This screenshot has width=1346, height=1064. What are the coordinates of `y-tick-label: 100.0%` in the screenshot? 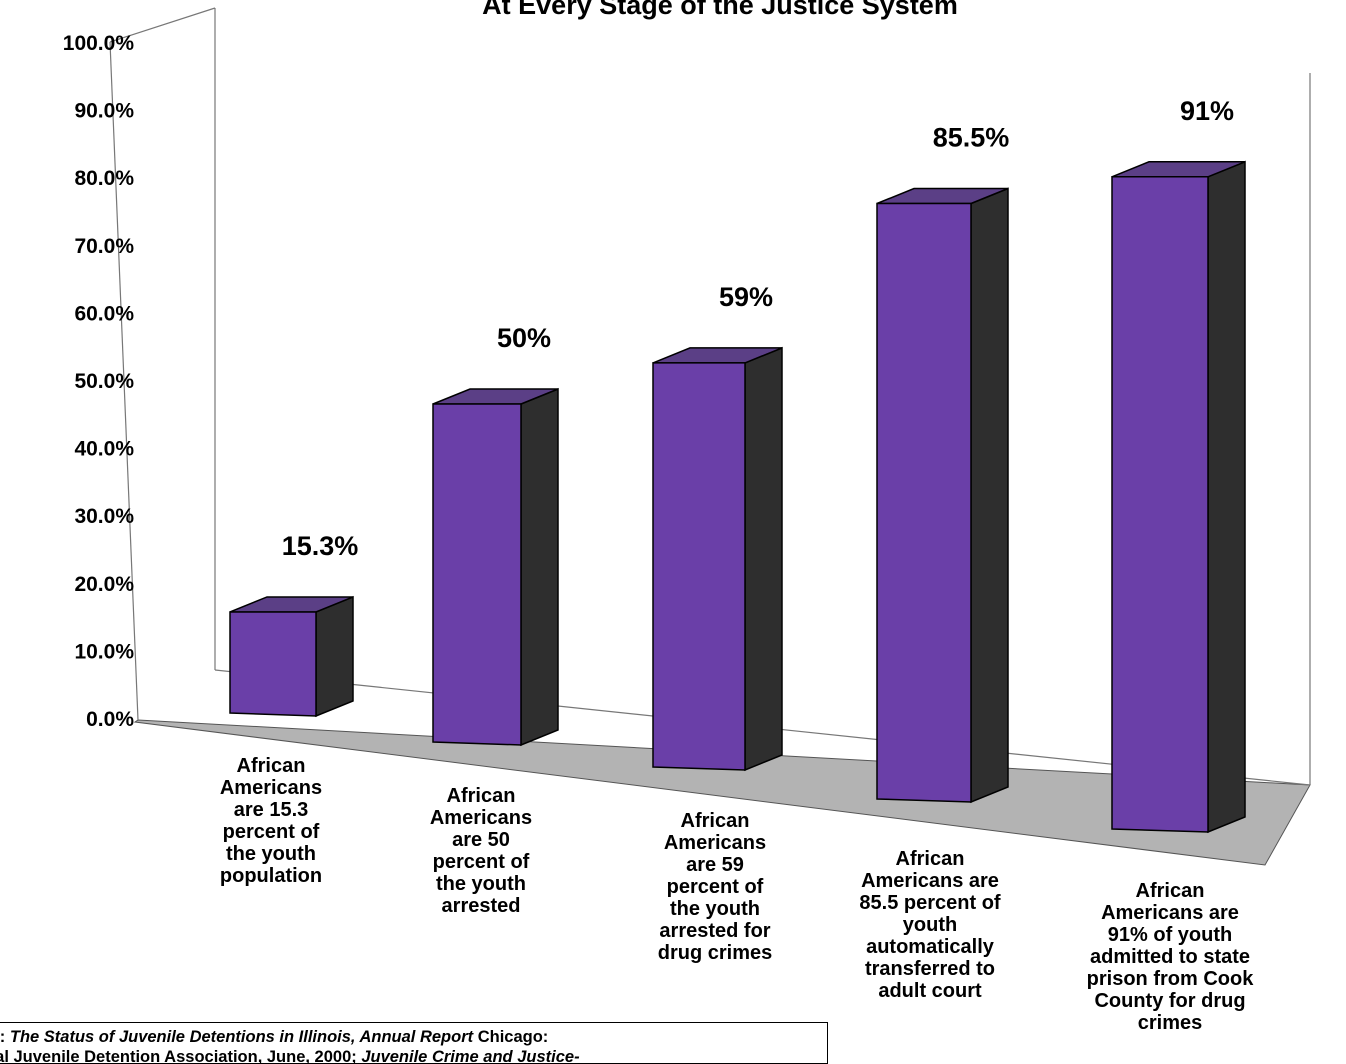 It's located at (99, 43).